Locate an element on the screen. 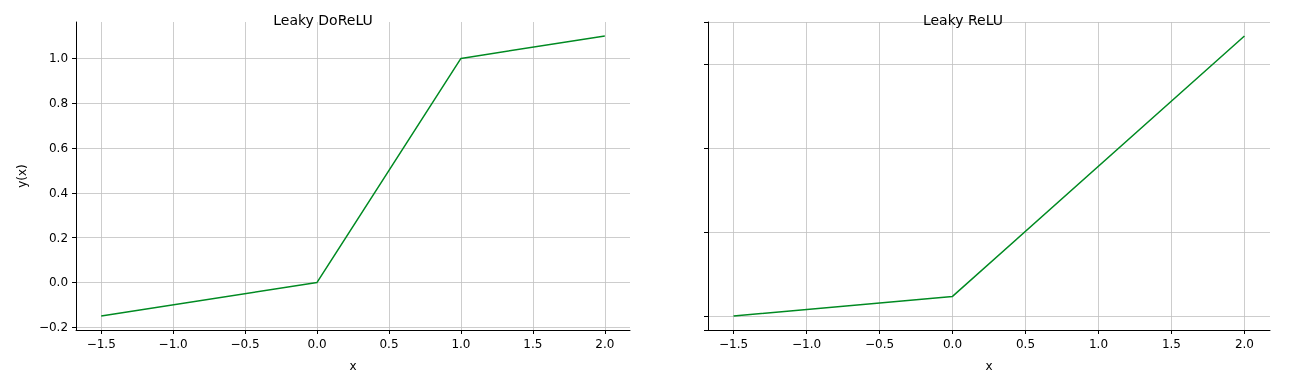 Image resolution: width=1309 pixels, height=388 pixels. y-tick-label: 0.8 is located at coordinates (58, 103).